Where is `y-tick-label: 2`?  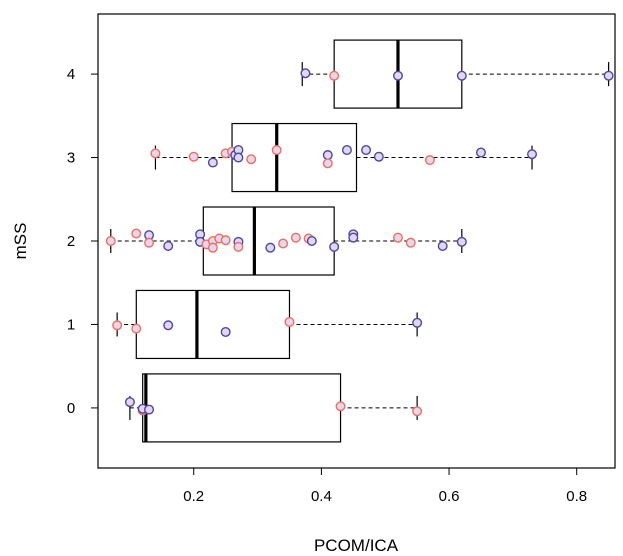 y-tick-label: 2 is located at coordinates (71, 241).